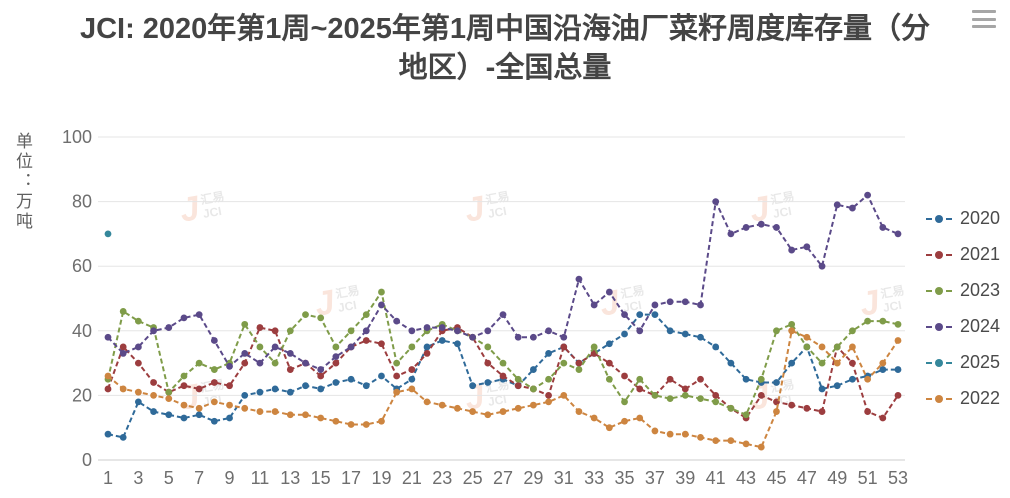  I want to click on x-tick-label: 25, so click(473, 478).